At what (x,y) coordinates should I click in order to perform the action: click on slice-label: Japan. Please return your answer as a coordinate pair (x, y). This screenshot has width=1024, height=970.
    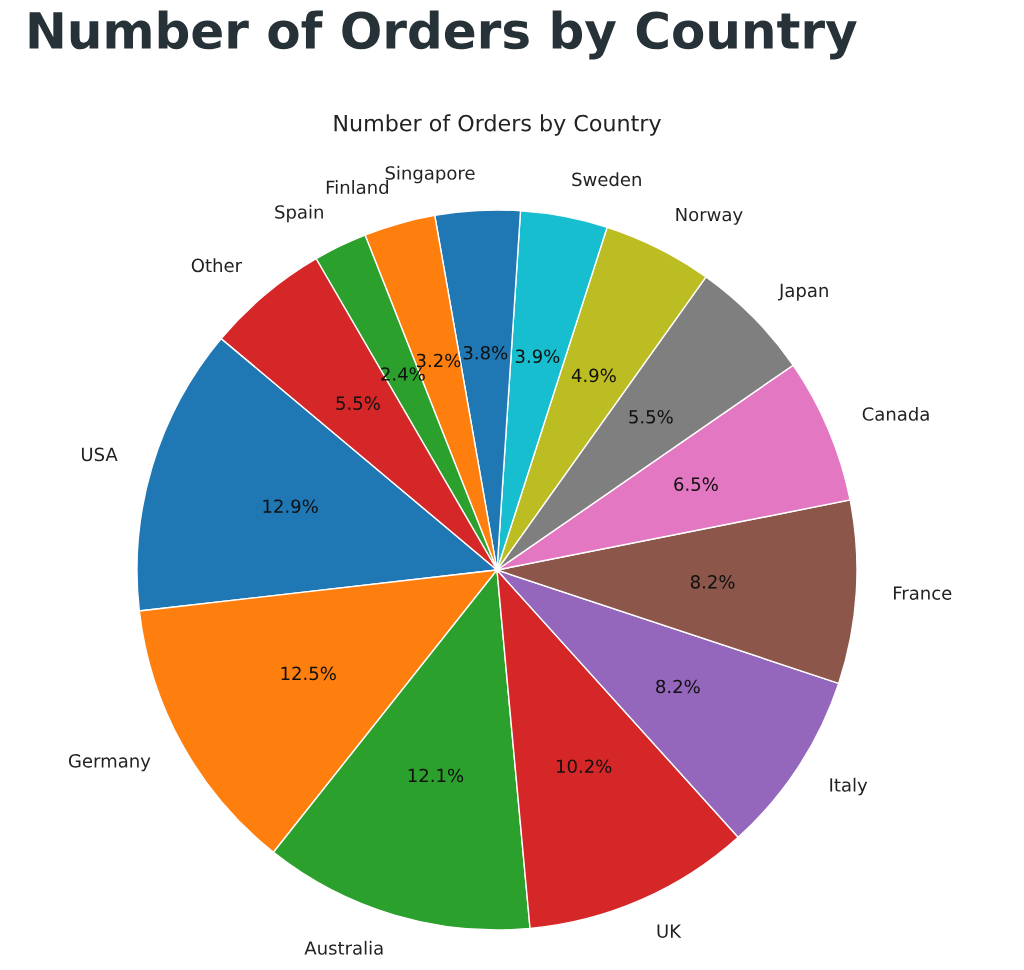
    Looking at the image, I should click on (803, 292).